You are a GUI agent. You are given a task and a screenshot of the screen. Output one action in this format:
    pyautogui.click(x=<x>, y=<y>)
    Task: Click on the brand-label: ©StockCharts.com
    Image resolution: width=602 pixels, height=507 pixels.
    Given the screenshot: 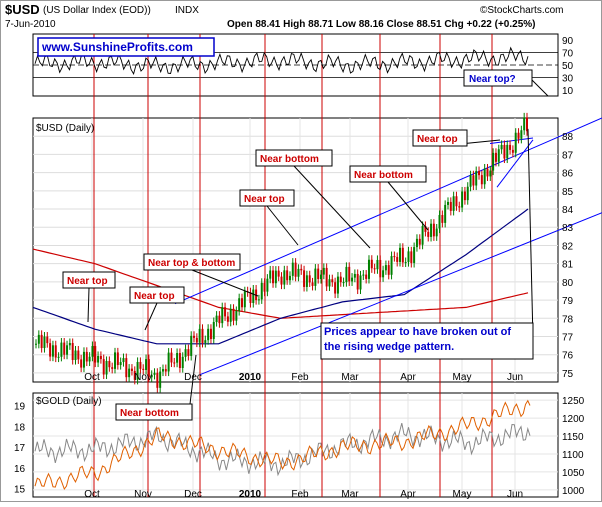 What is the action you would take?
    pyautogui.click(x=522, y=10)
    